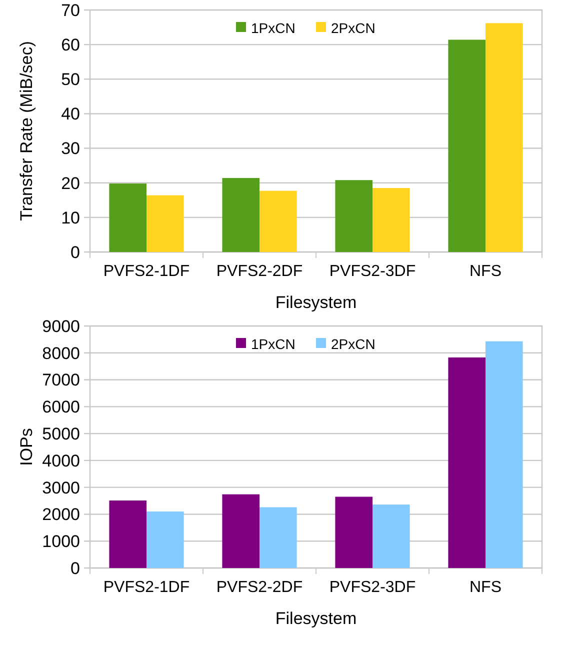 This screenshot has width=562, height=652. I want to click on y-tick-label: 60, so click(70, 45).